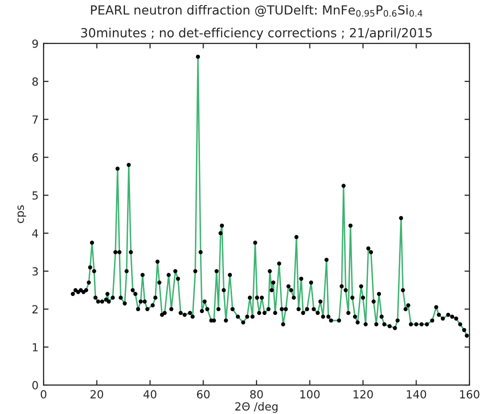  What do you see at coordinates (310, 394) in the screenshot?
I see `x-tick-label: 100` at bounding box center [310, 394].